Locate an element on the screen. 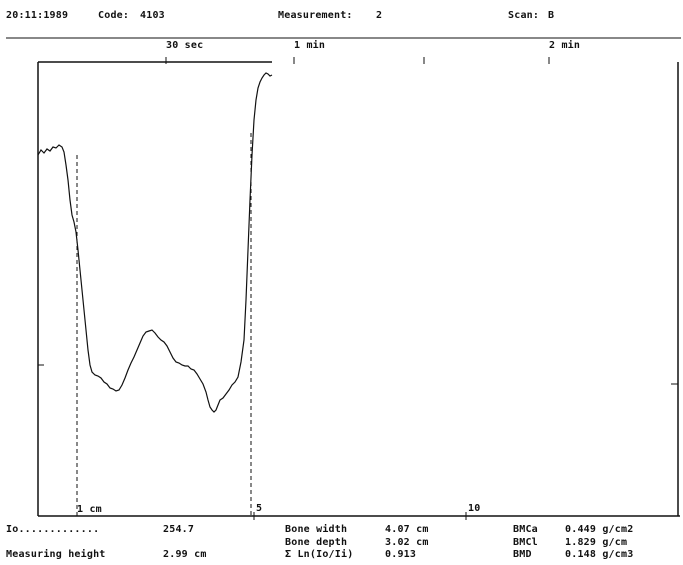 The image size is (683, 565). time-label-30-sec: 30 sec is located at coordinates (185, 45).